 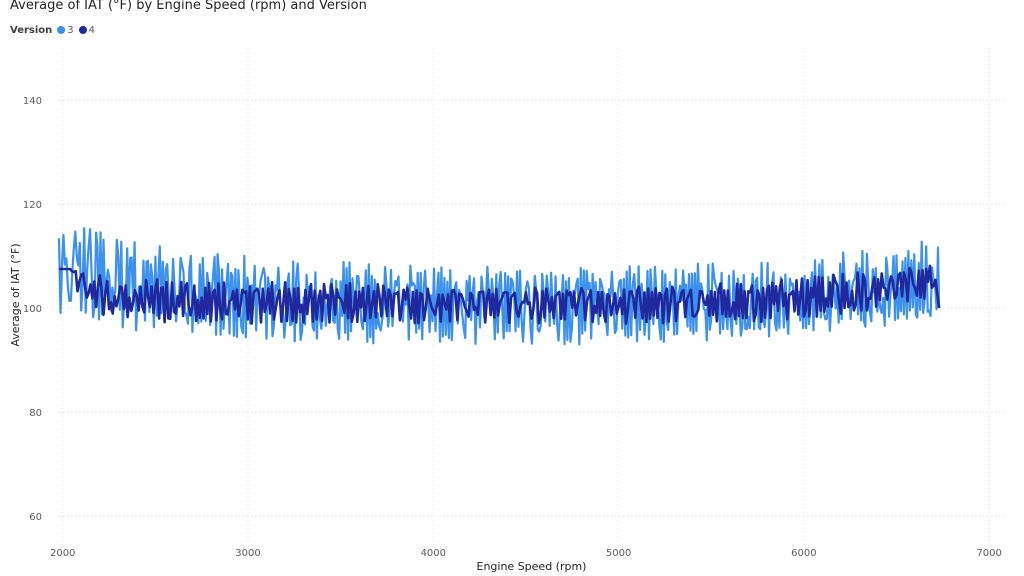 I want to click on y-axis-title: Average of IAT (°F), so click(x=15, y=294).